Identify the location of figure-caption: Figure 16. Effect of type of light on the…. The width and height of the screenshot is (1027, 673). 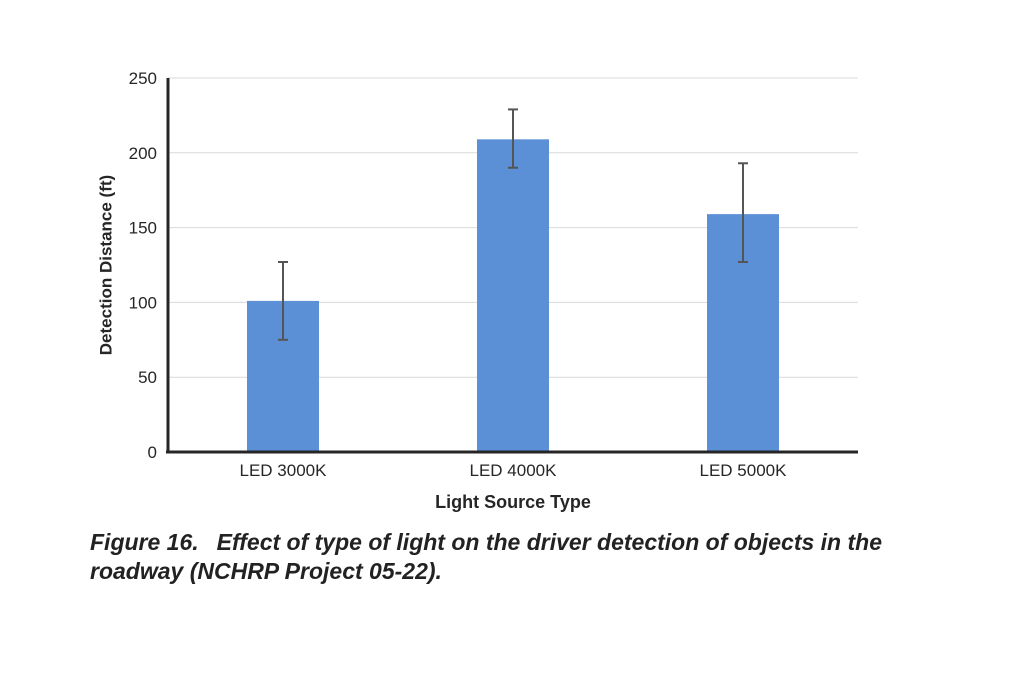
(500, 557).